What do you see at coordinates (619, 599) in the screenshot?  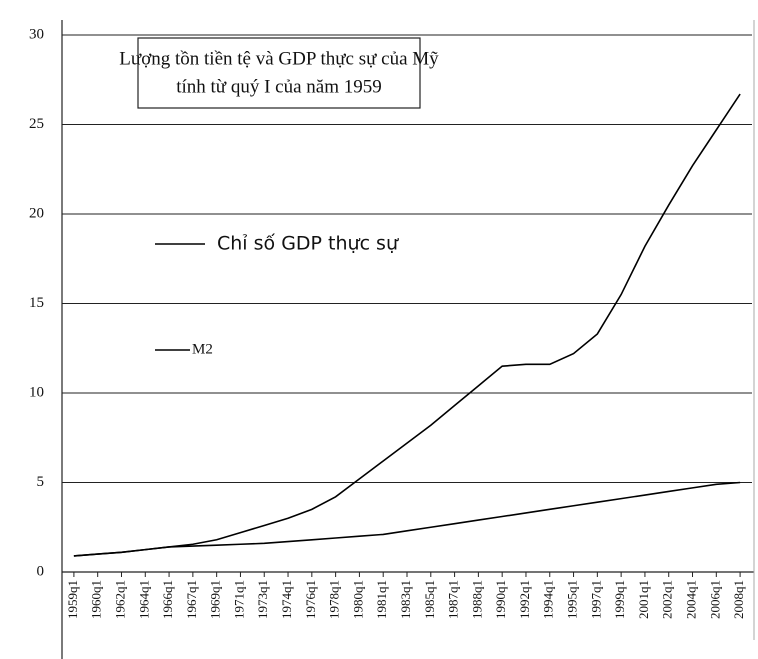 I see `x-tick-label: 1999q1` at bounding box center [619, 599].